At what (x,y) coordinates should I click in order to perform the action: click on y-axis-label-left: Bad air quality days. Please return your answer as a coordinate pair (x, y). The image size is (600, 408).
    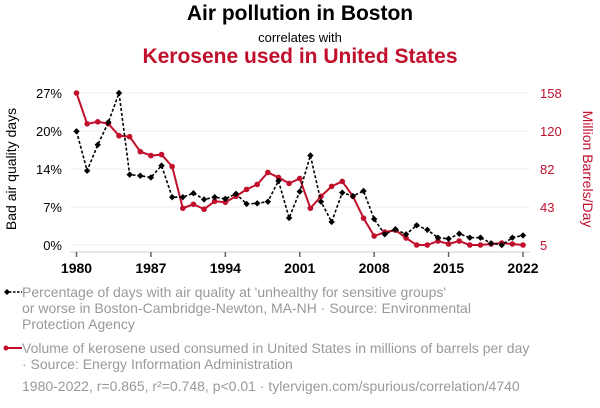
    Looking at the image, I should click on (11, 169).